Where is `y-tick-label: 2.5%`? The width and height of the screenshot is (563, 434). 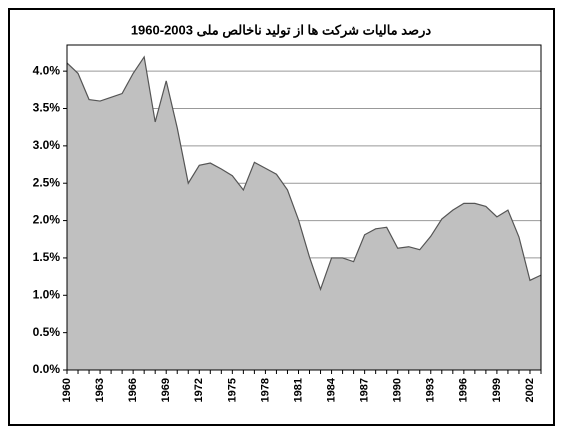 y-tick-label: 2.5% is located at coordinates (47, 182).